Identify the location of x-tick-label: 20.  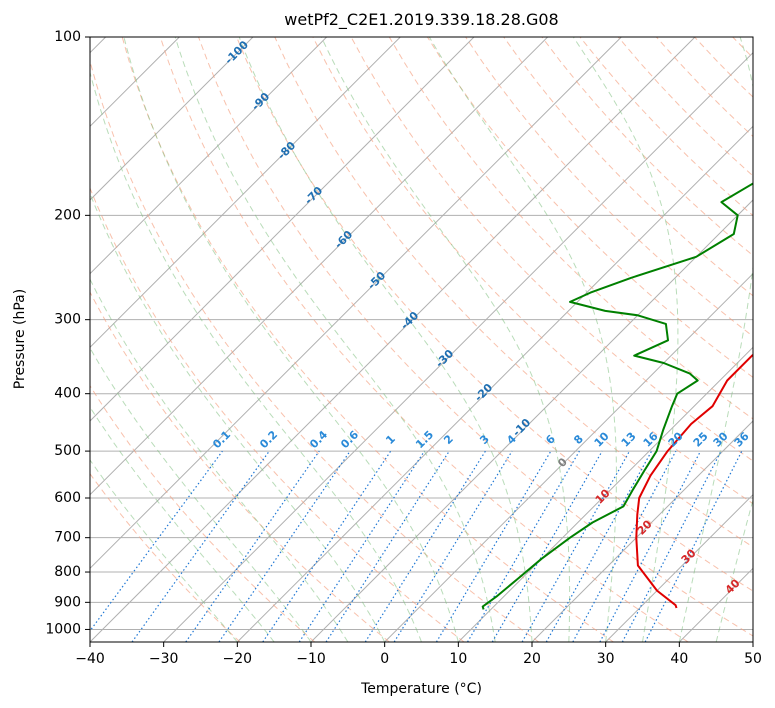
(532, 659).